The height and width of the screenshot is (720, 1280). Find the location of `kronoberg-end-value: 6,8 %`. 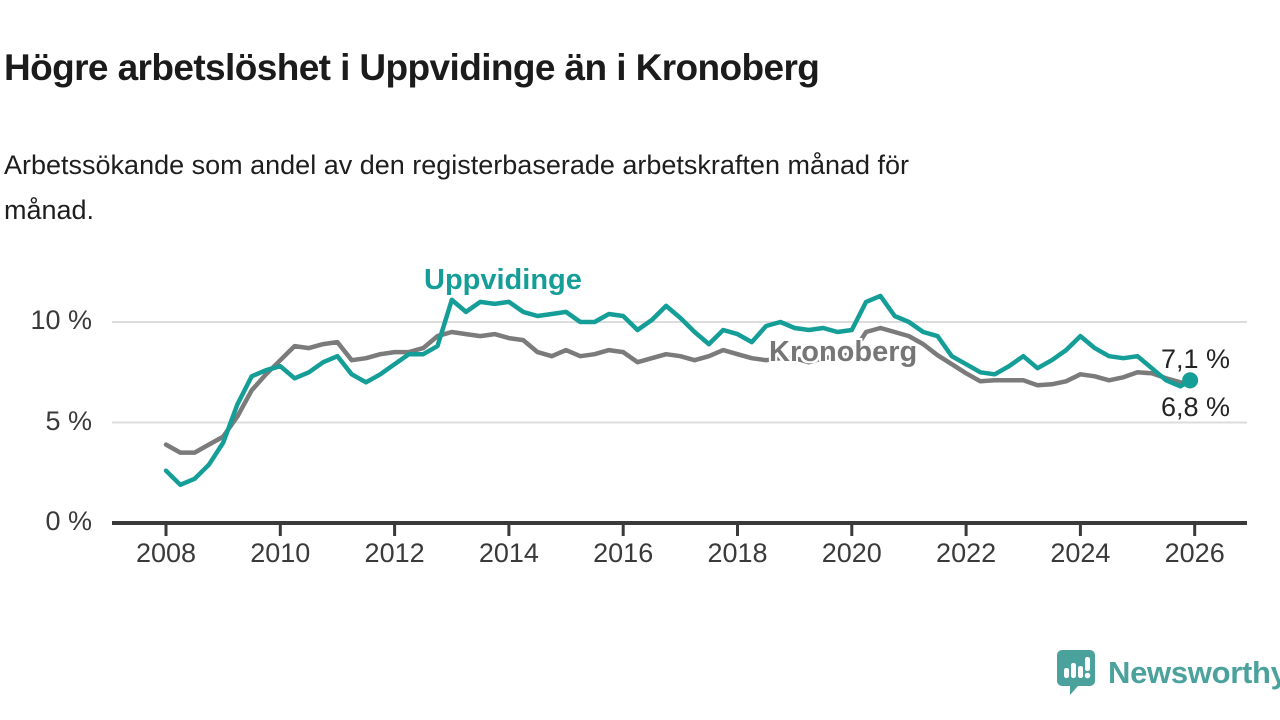

kronoberg-end-value: 6,8 % is located at coordinates (1196, 407).